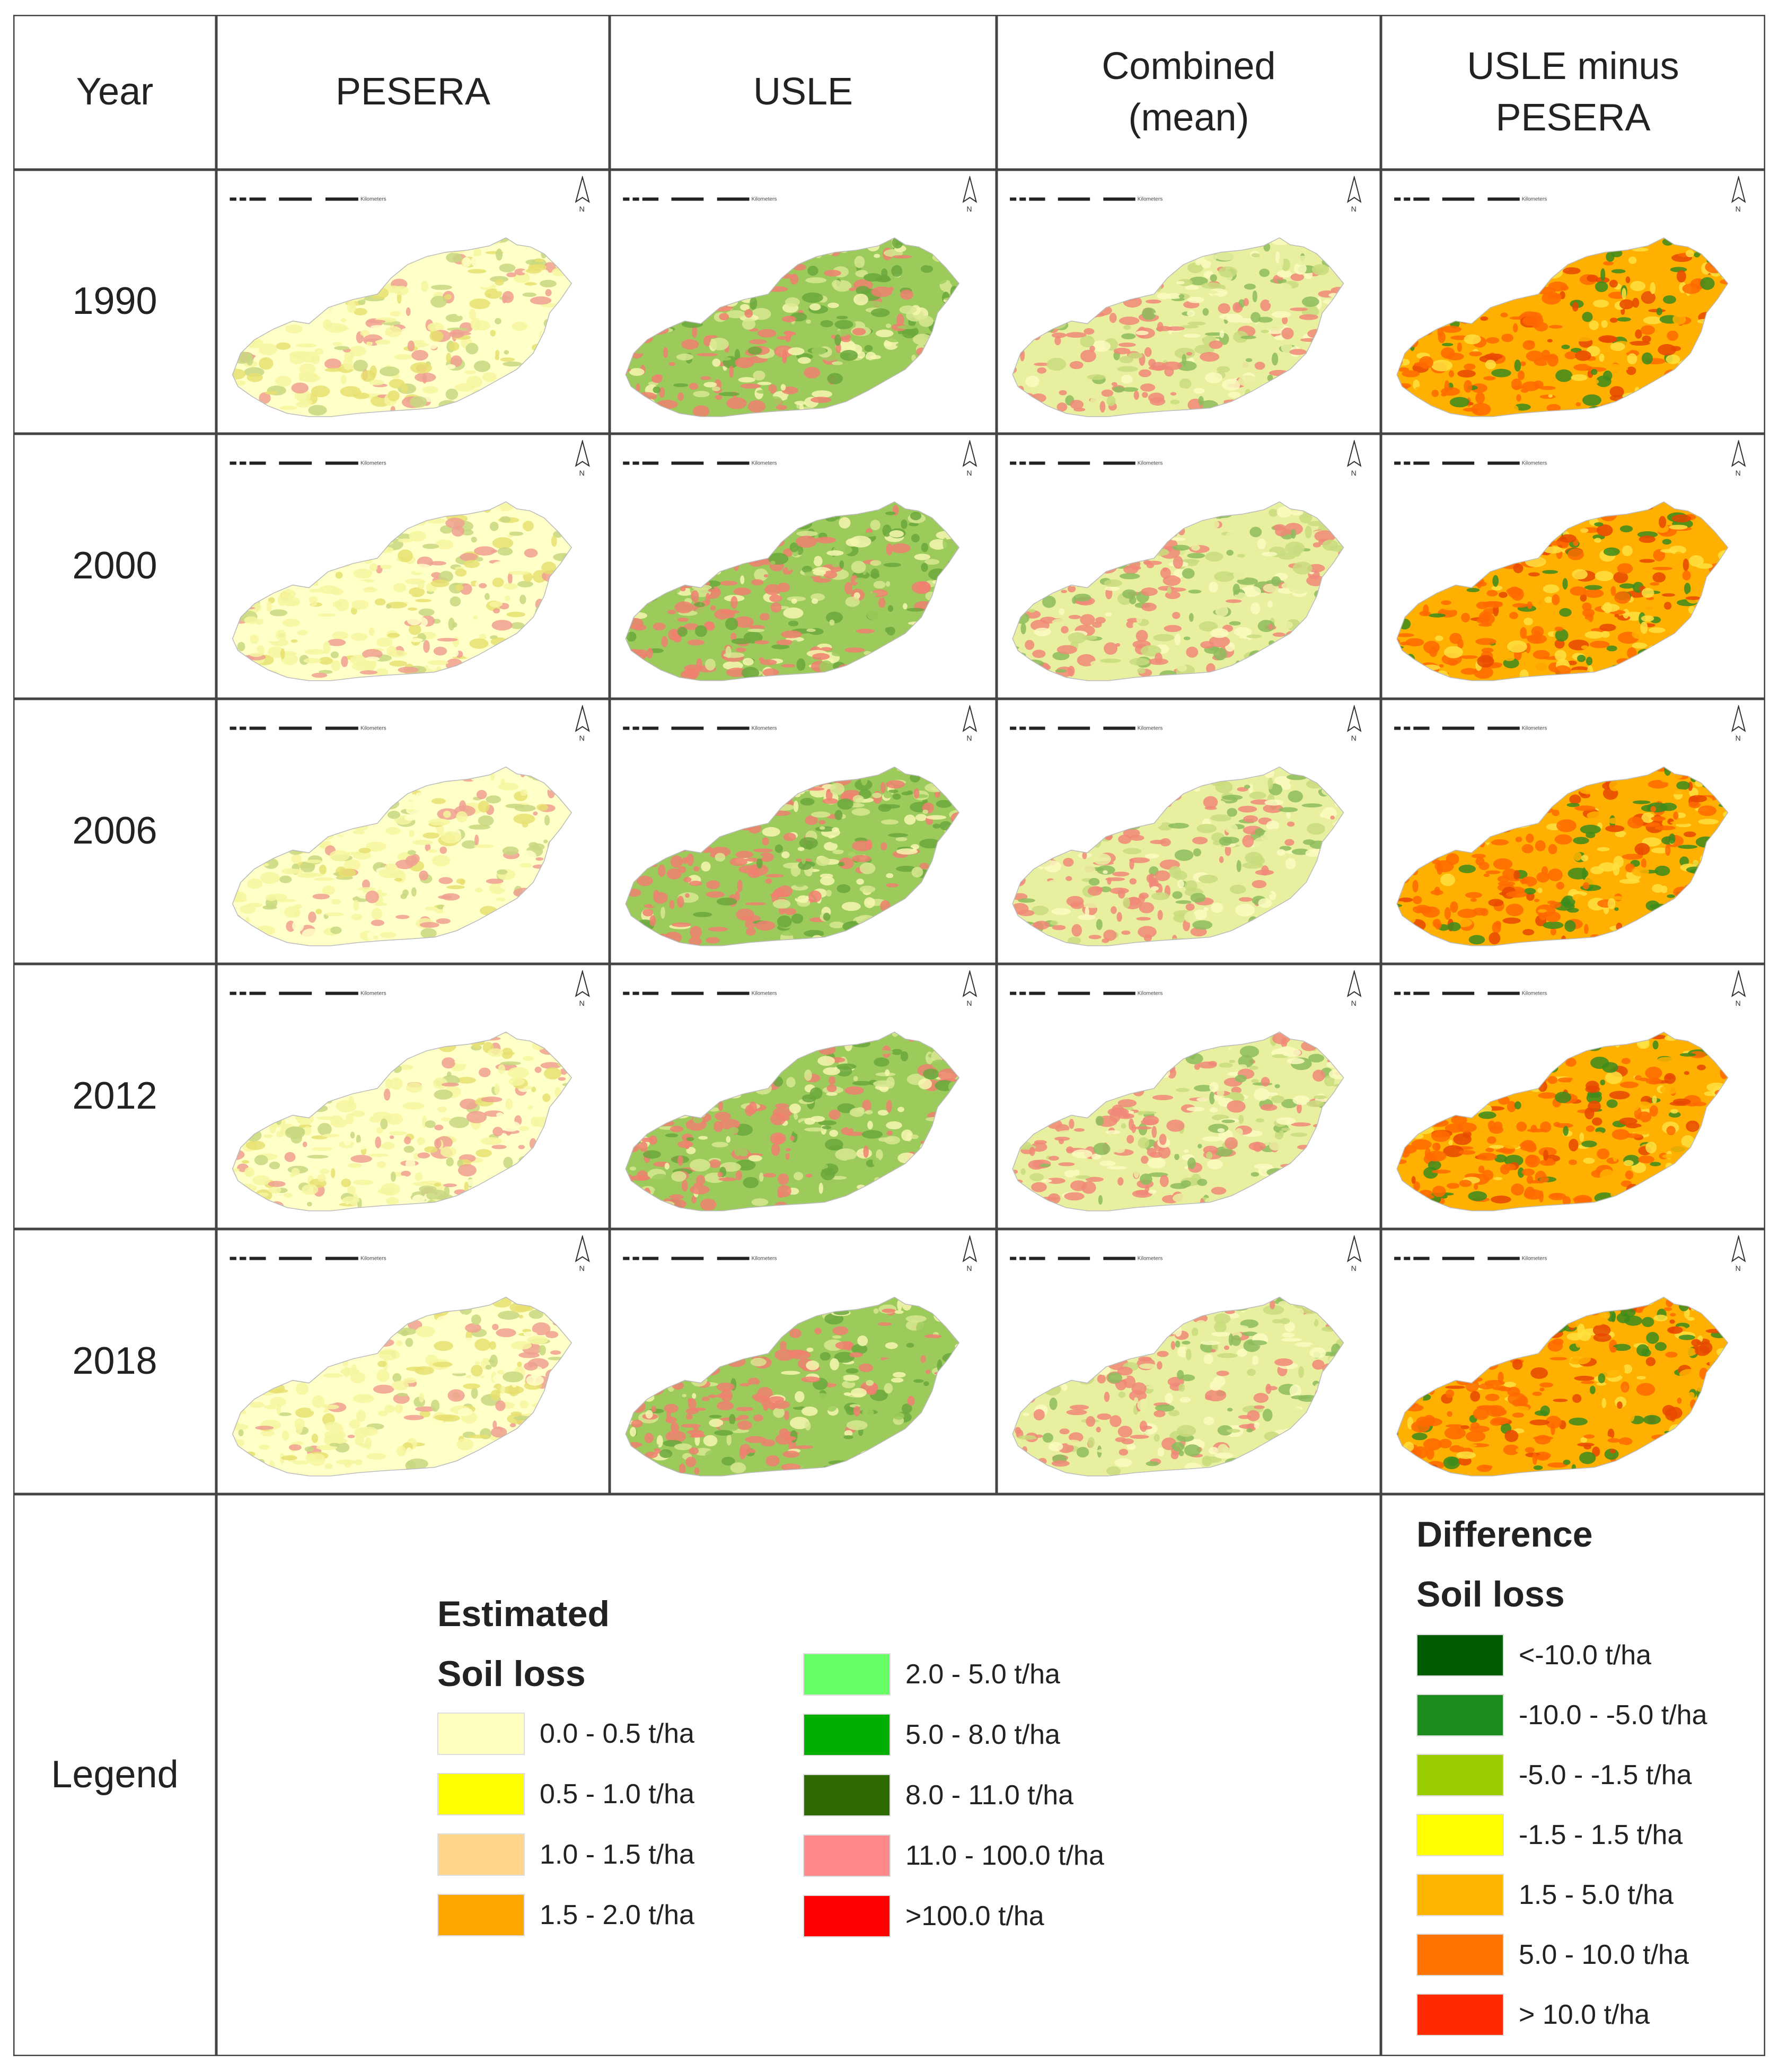 The width and height of the screenshot is (1779, 2072). What do you see at coordinates (410, 1356) in the screenshot?
I see `soil-loss-map-pesera-2018: Kilometers N` at bounding box center [410, 1356].